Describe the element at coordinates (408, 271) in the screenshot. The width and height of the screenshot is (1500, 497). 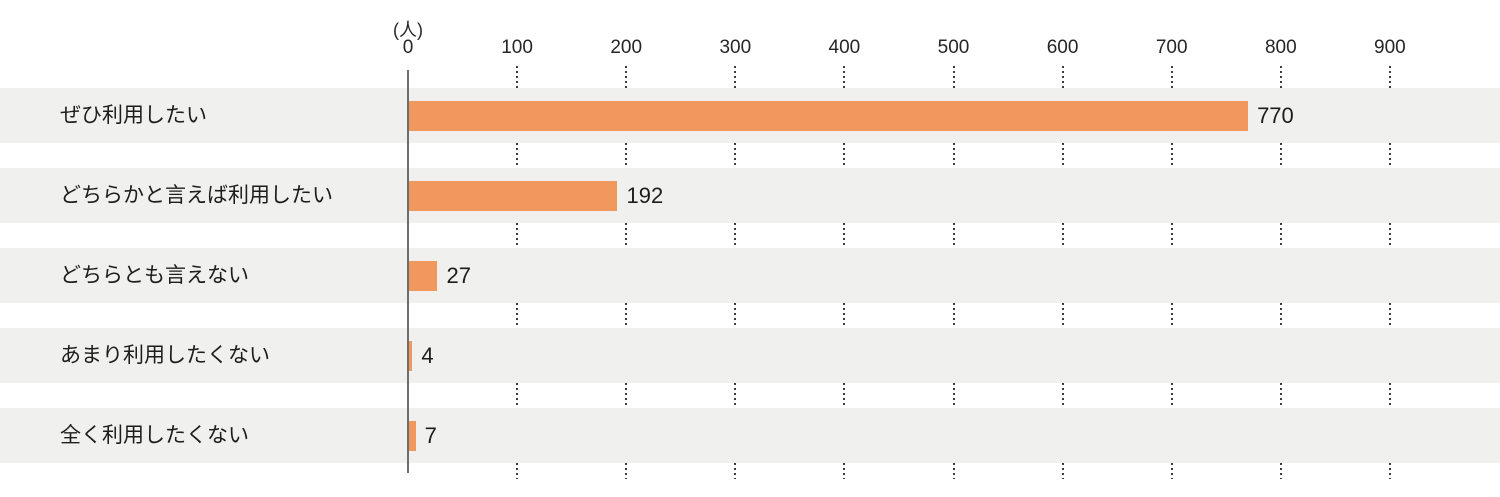
I see `y-axis-line` at that location.